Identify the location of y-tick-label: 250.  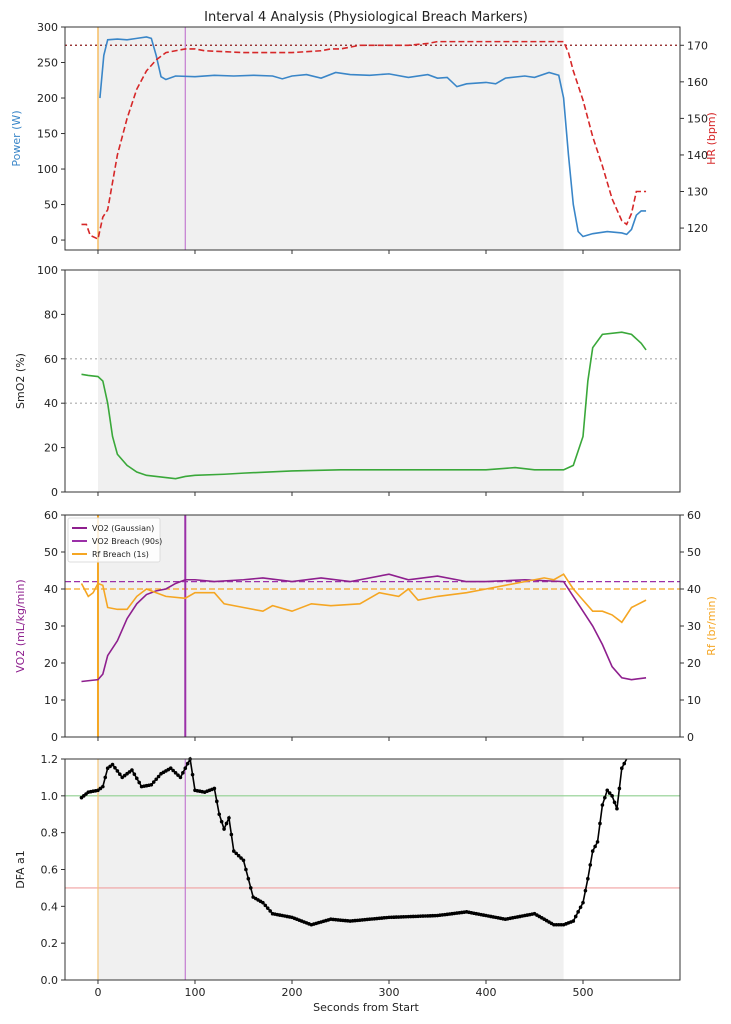
(47, 63).